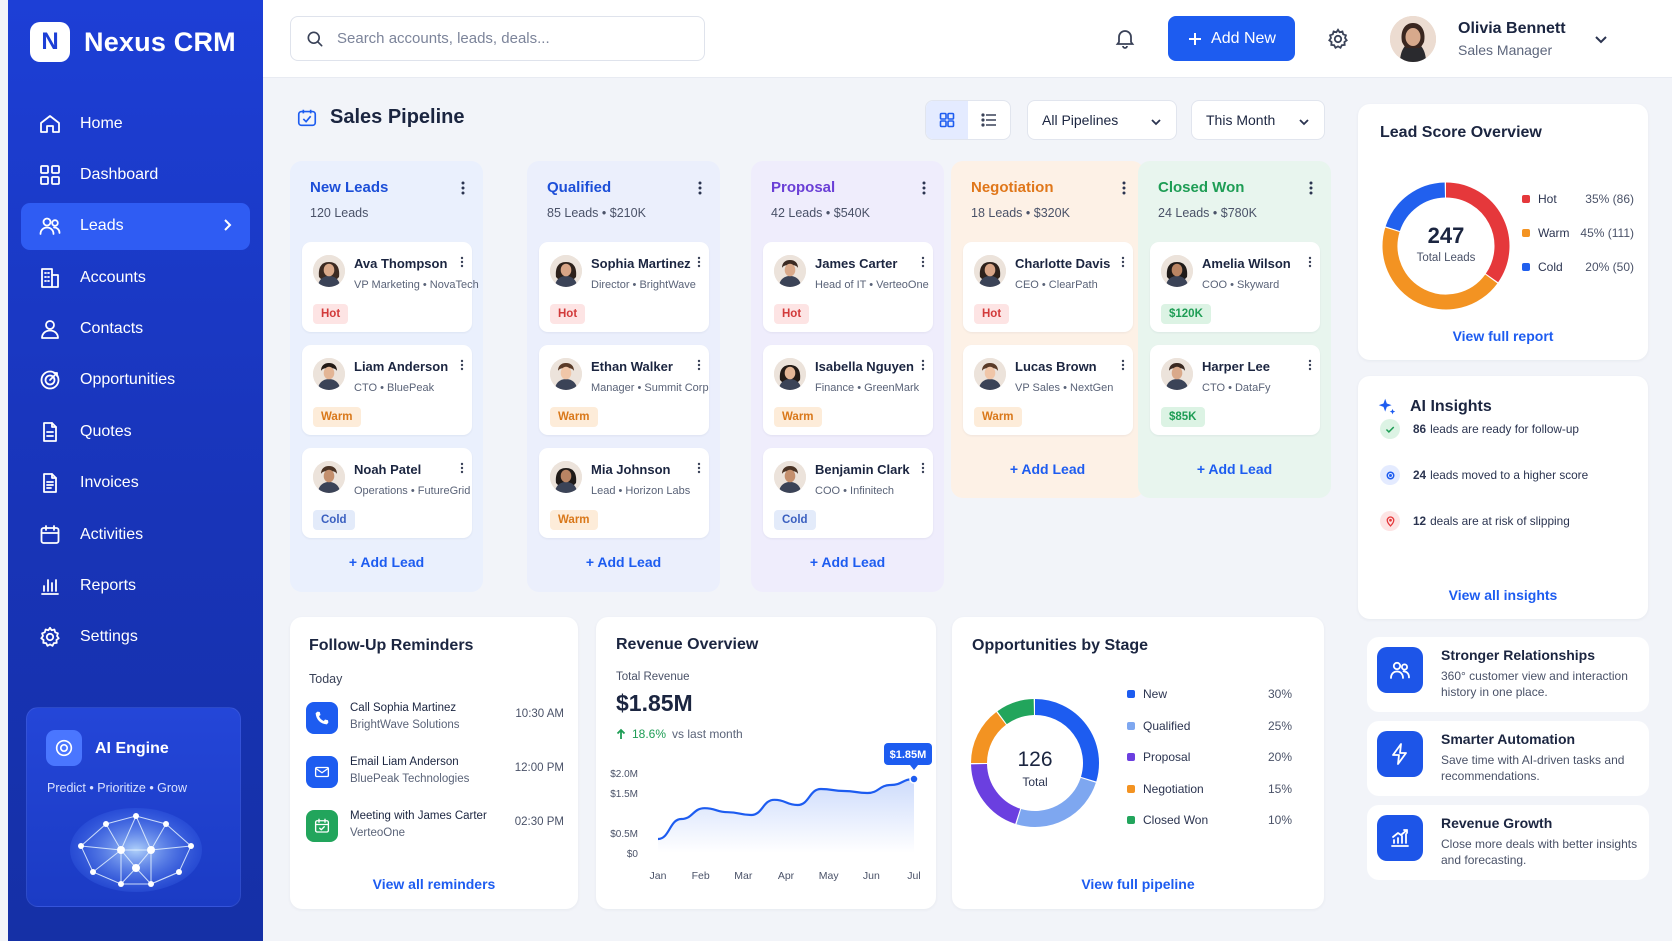  I want to click on sidebar-item-dashboard: Dashboard, so click(135, 174).